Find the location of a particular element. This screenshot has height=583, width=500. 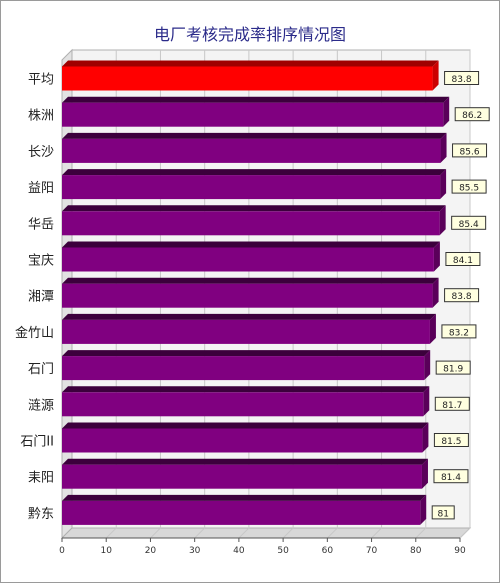

x-tick-label: 30 is located at coordinates (195, 551).